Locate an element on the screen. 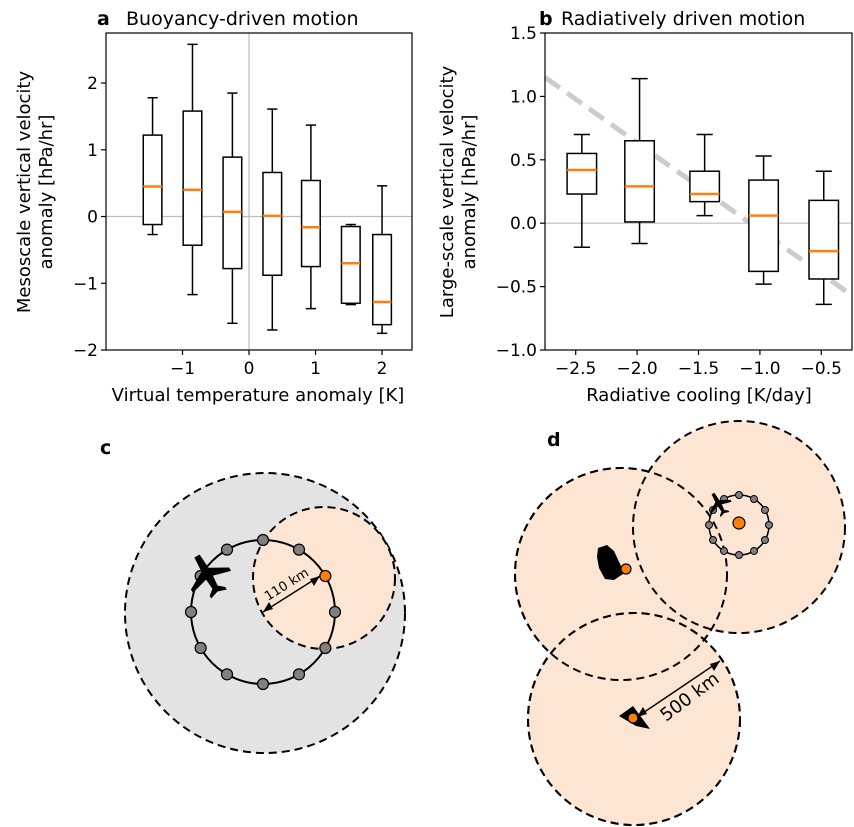  y-tick-label: −0.5 is located at coordinates (516, 288).